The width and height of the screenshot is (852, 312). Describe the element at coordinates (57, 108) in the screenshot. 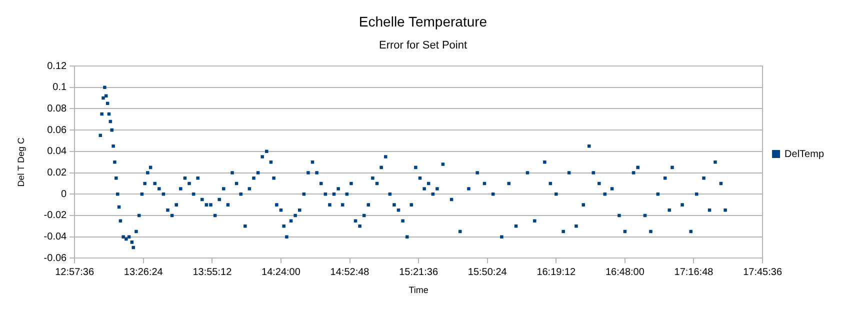

I see `y-tick-label: 0.08` at that location.